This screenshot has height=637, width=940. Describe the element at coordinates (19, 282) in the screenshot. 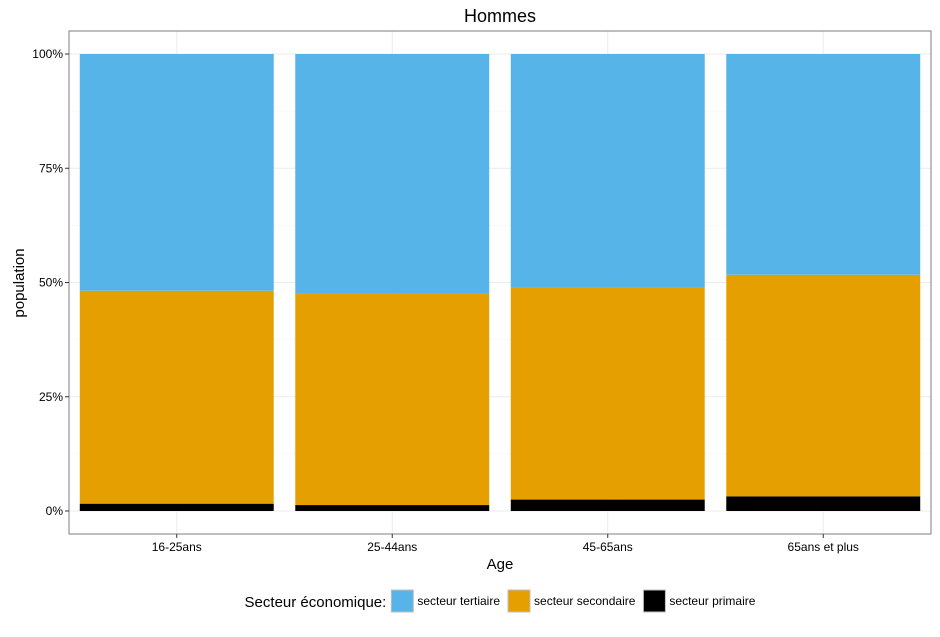

I see `y-axis-title: population` at that location.